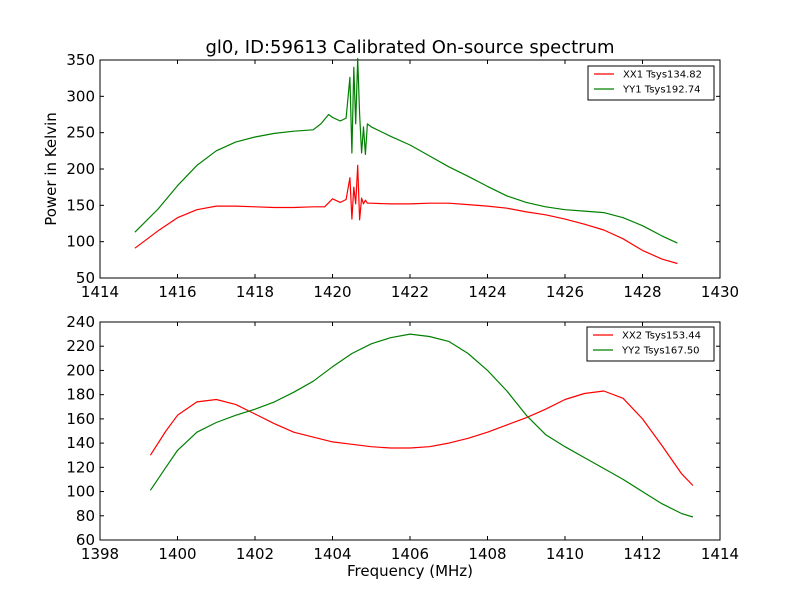 This screenshot has height=600, width=800. I want to click on bottom-legend: XX2 Tsys153.44 YY2 Tsys167.50, so click(650, 344).